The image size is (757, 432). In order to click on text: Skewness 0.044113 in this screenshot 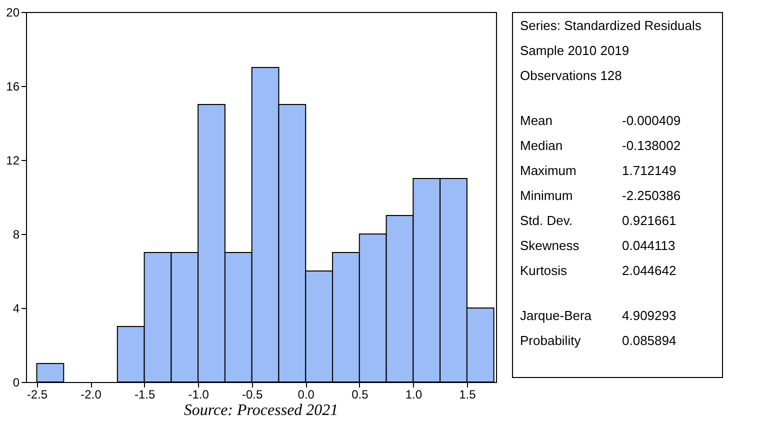, I will do `click(598, 245)`.